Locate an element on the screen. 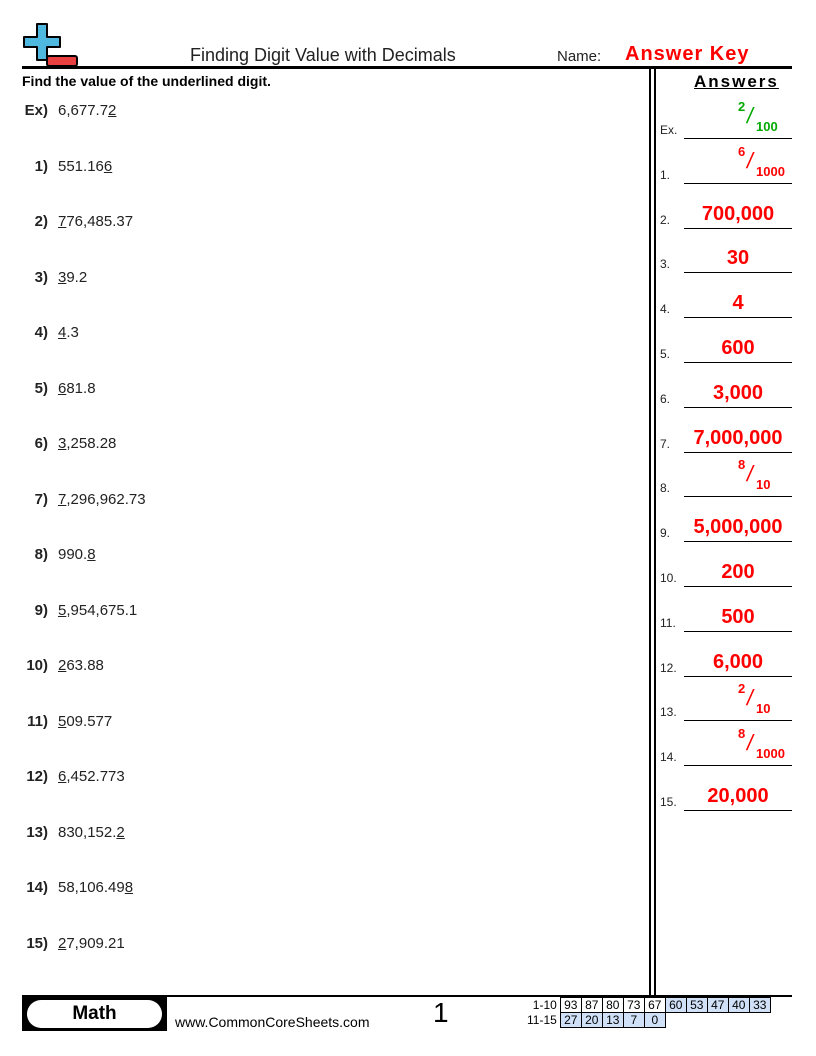  answer-label: 15. is located at coordinates (668, 802).